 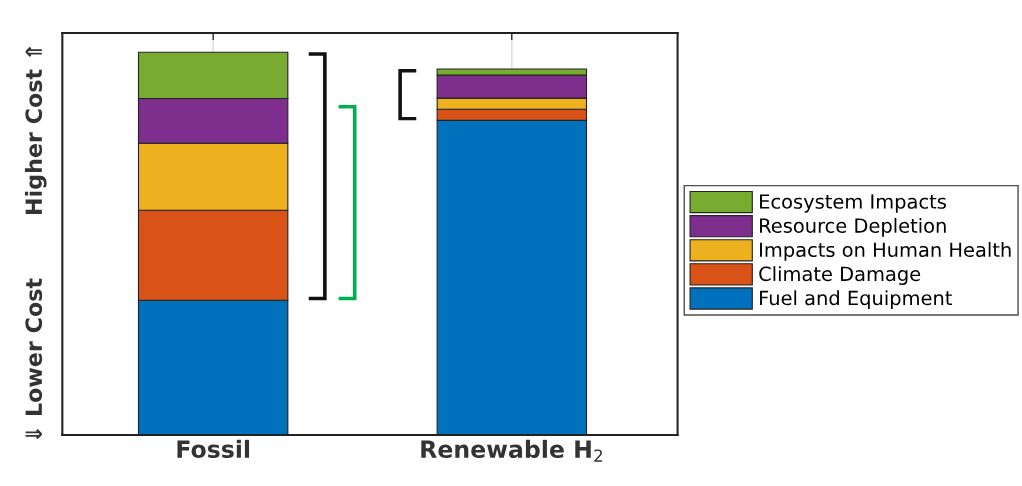 What do you see at coordinates (853, 227) in the screenshot?
I see `legend-label: Resource Depletion` at bounding box center [853, 227].